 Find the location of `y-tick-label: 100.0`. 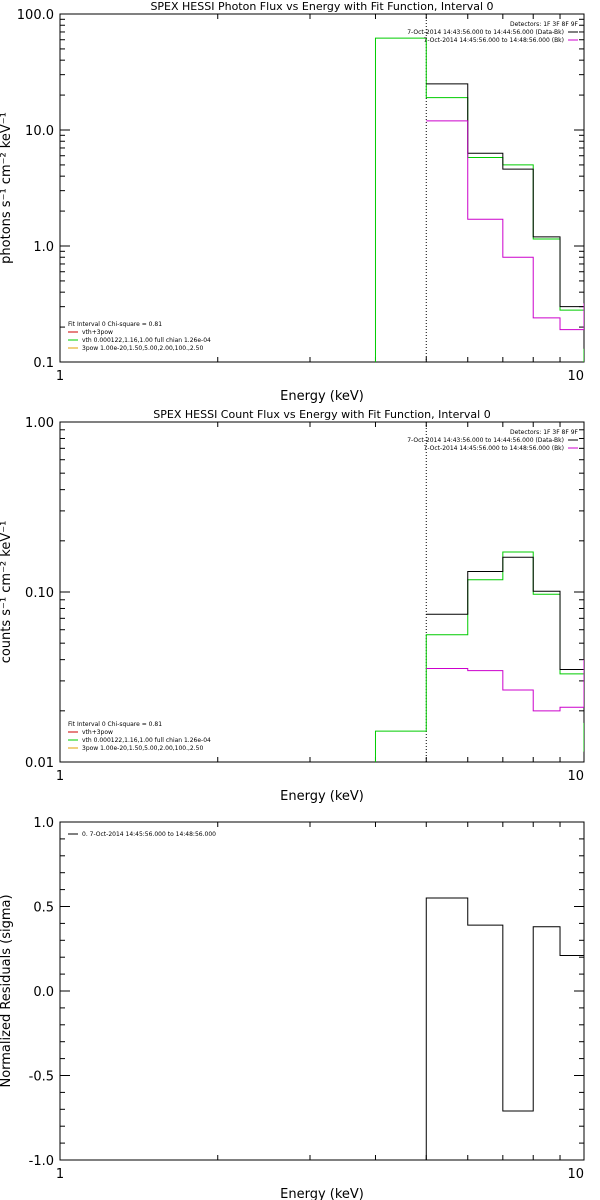

y-tick-label: 100.0 is located at coordinates (35, 15).